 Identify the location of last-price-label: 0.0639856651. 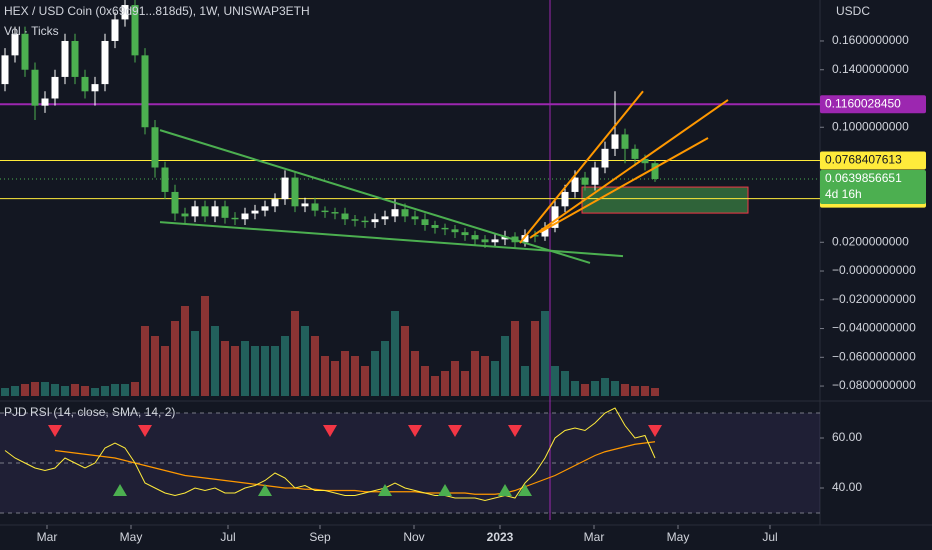
(863, 178).